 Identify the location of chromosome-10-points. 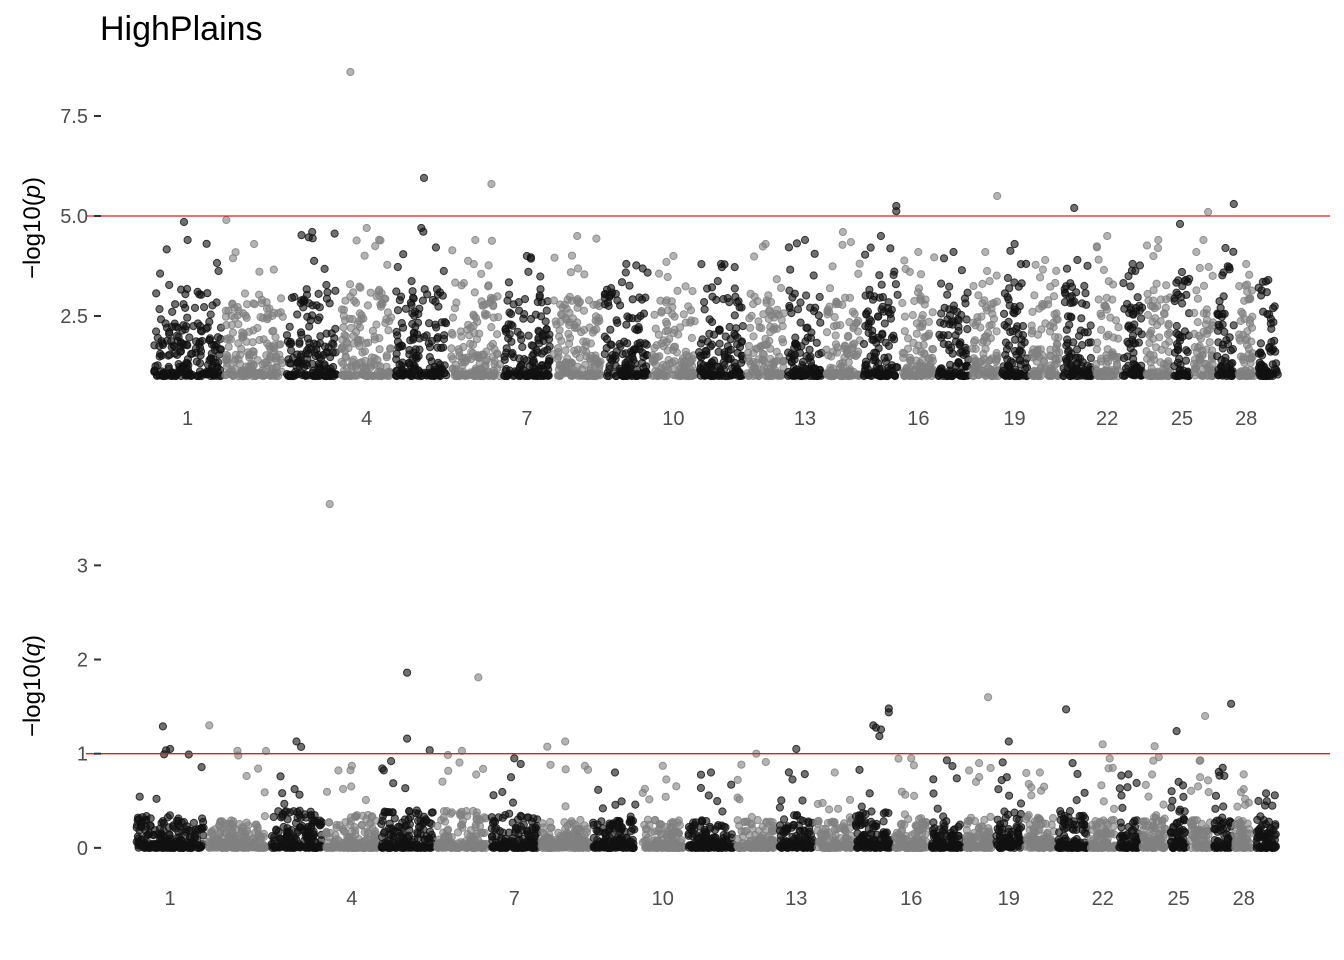
(663, 807).